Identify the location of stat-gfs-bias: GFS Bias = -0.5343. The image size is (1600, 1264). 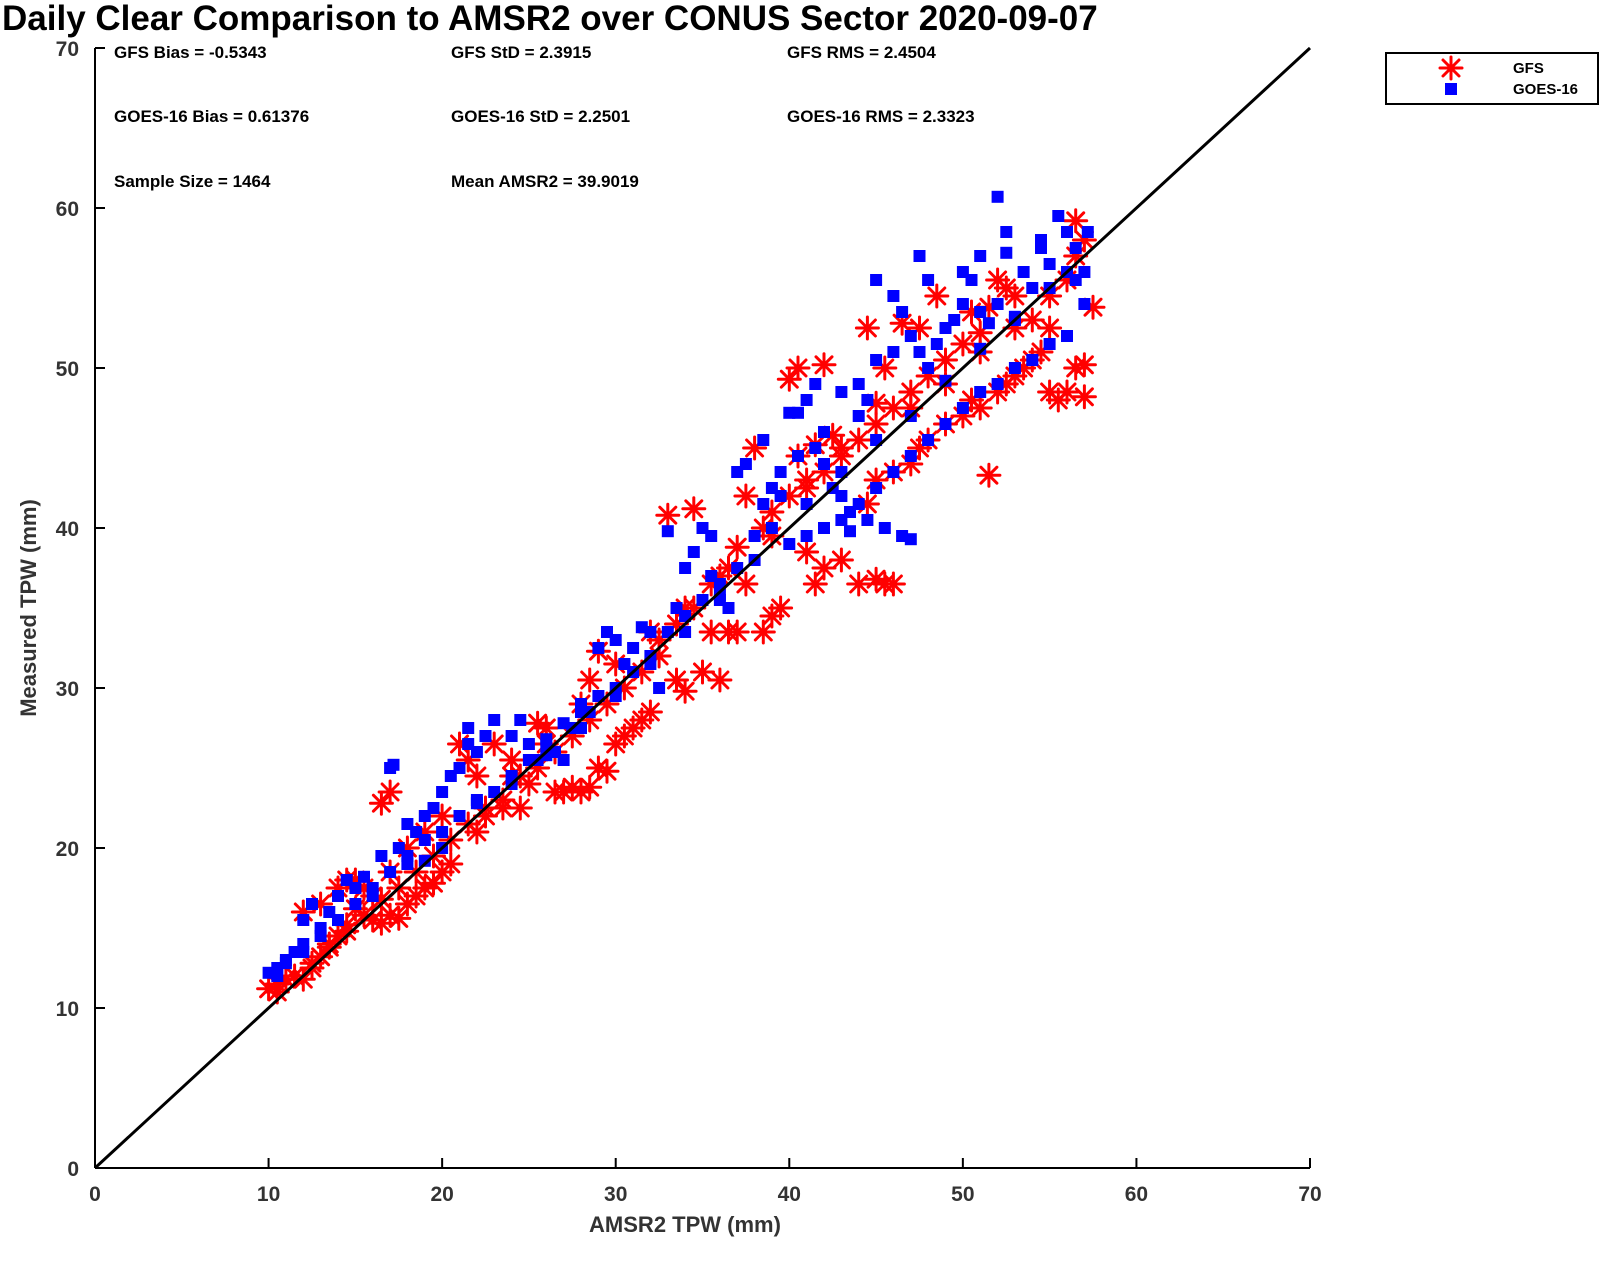
(190, 52).